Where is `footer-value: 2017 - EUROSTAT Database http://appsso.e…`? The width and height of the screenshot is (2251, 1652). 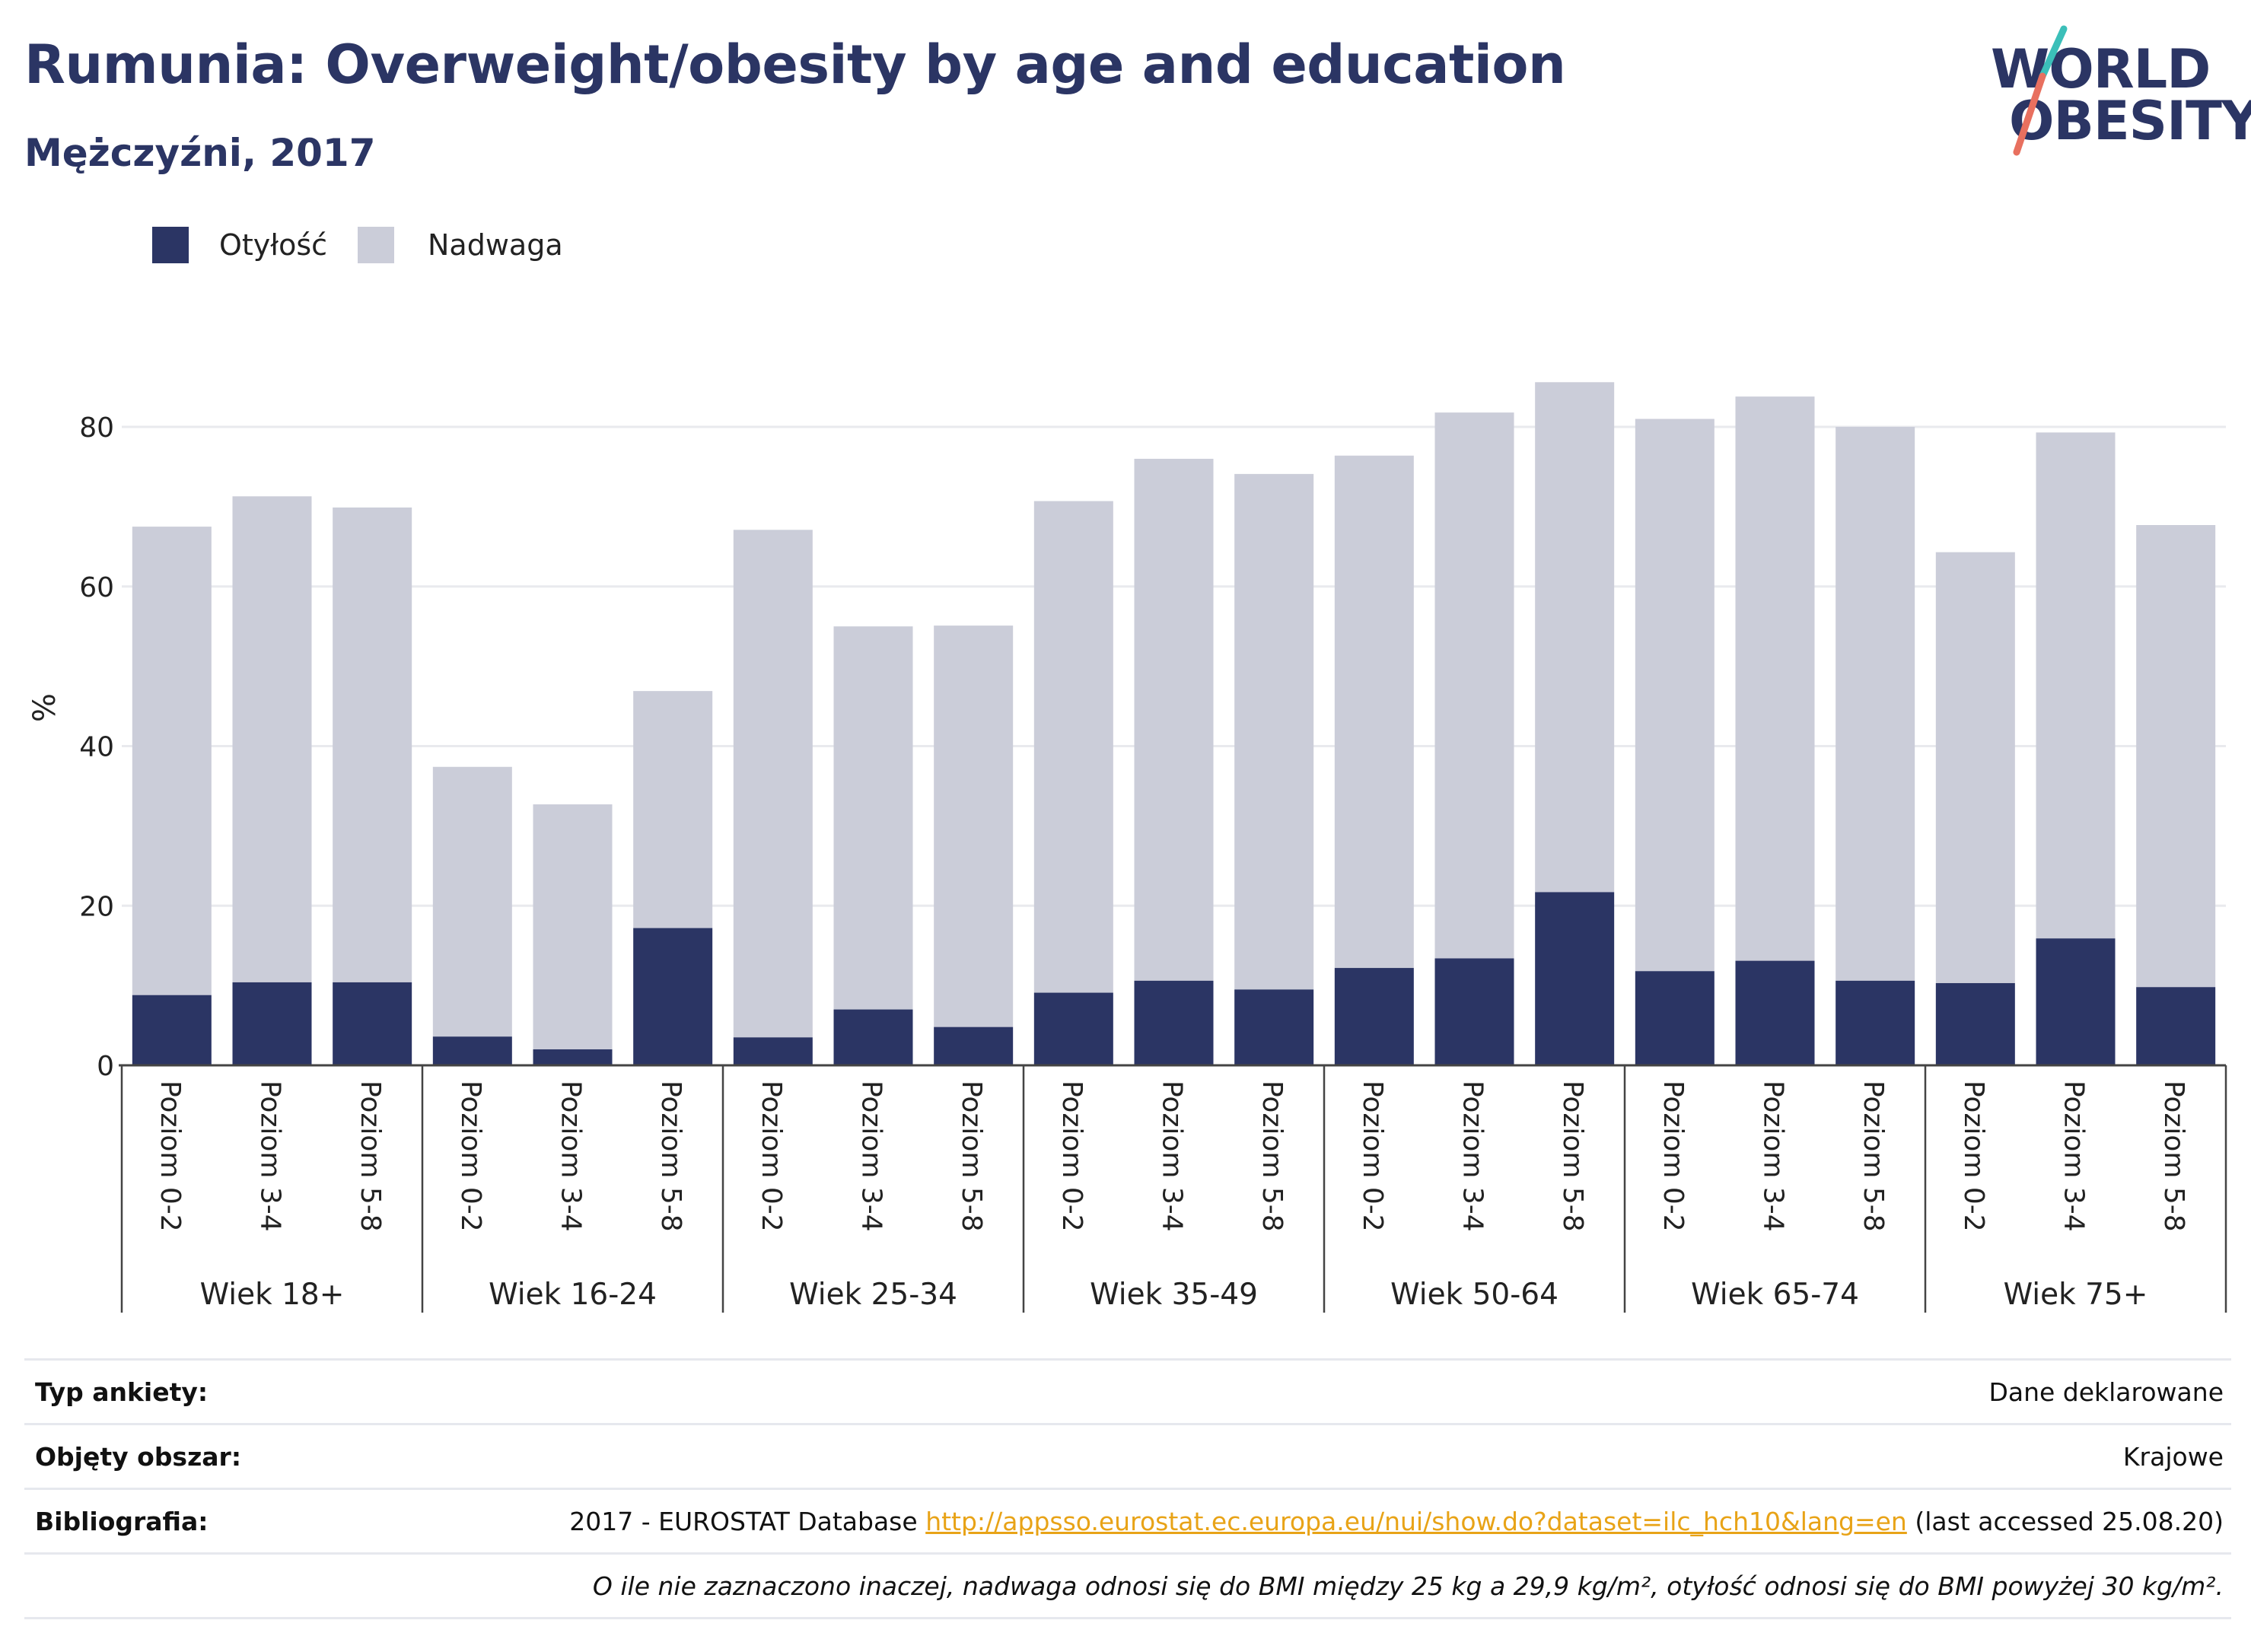 footer-value: 2017 - EUROSTAT Database http://appsso.e… is located at coordinates (1396, 1521).